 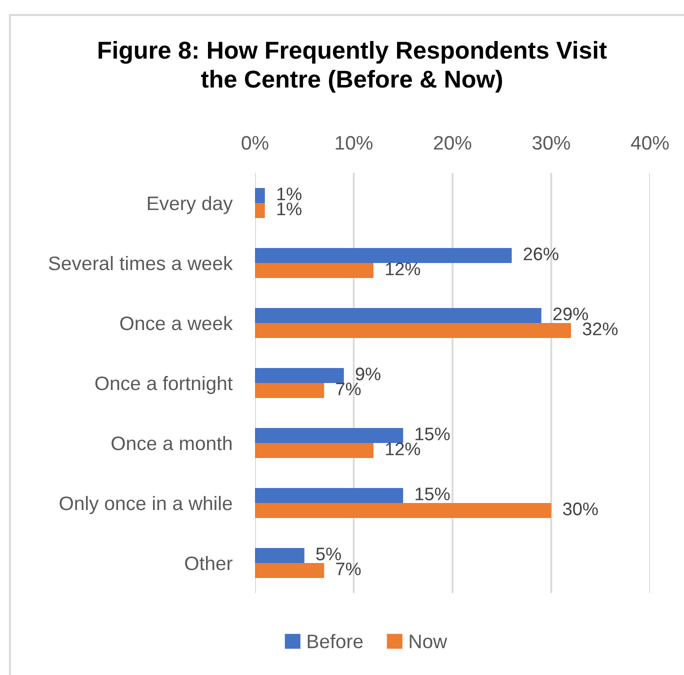 What do you see at coordinates (140, 263) in the screenshot?
I see `y-tick-label: Several times a week` at bounding box center [140, 263].